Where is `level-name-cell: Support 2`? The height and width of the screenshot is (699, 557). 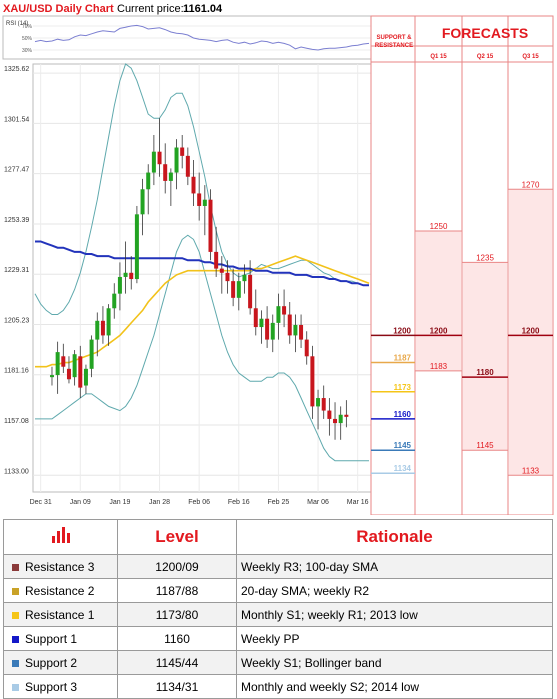
level-name-cell: Support 2 is located at coordinates (60, 662).